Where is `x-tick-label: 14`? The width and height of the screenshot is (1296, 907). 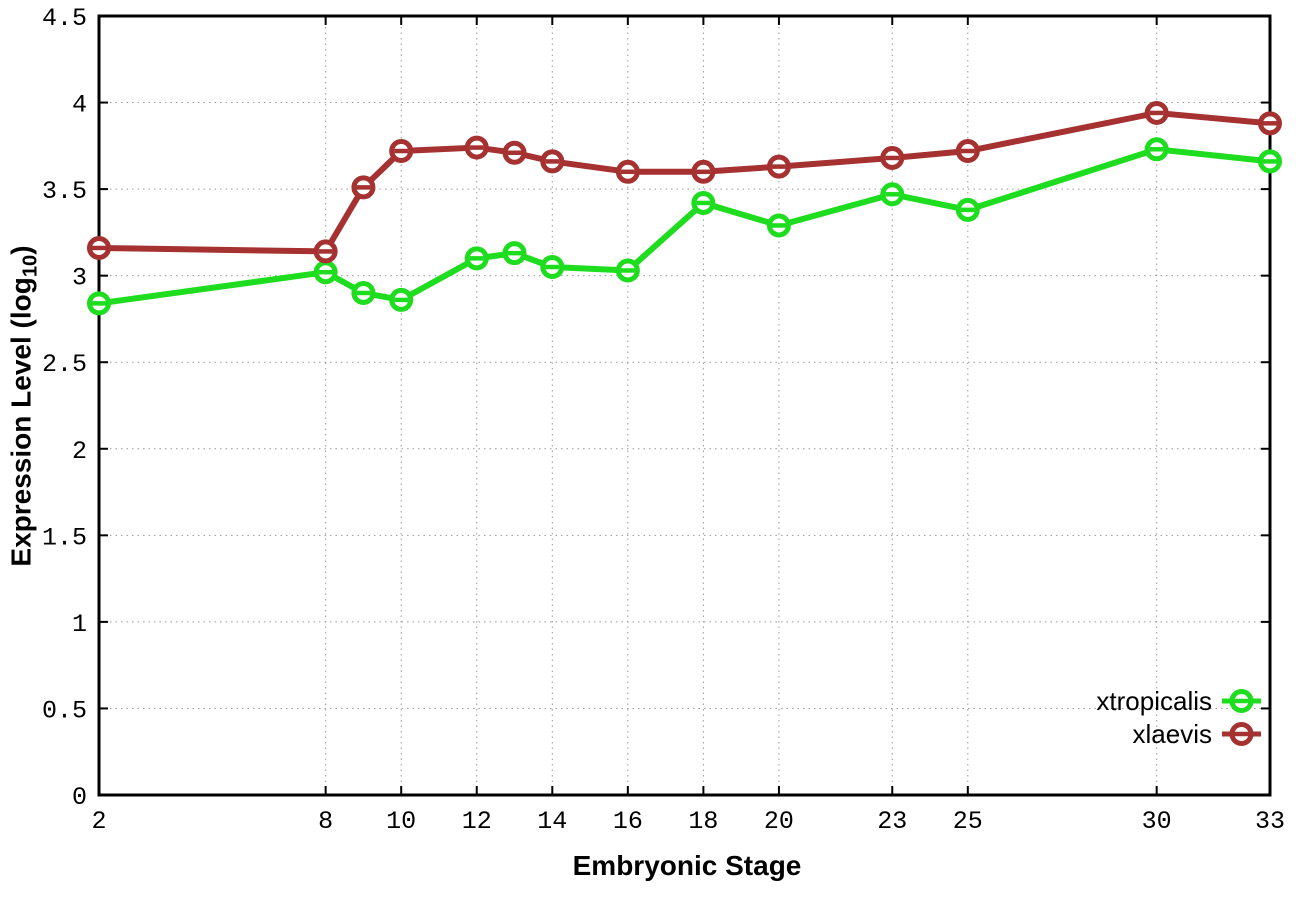 x-tick-label: 14 is located at coordinates (552, 821).